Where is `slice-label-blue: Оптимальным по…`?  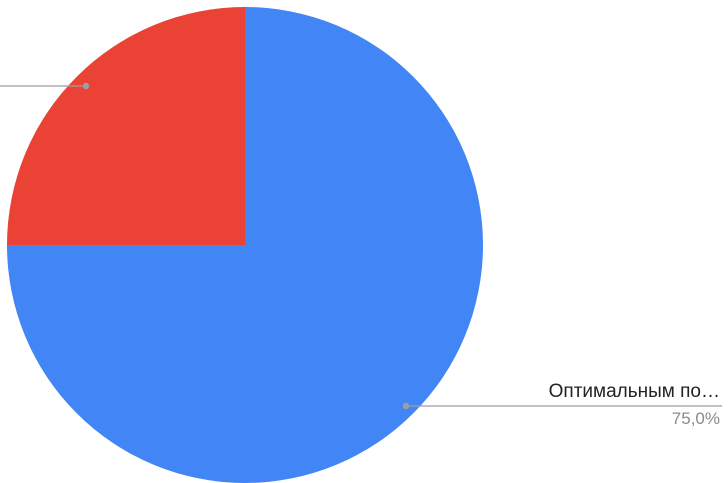
slice-label-blue: Оптимальным по… is located at coordinates (634, 391).